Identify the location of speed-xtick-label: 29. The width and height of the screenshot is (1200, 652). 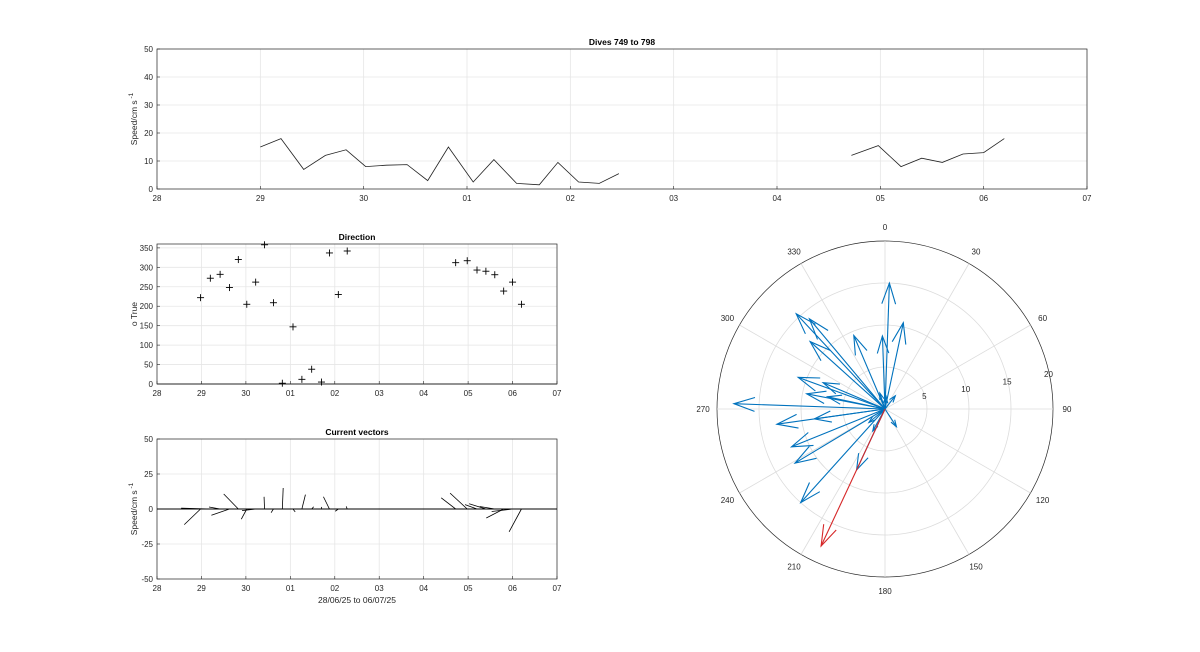
(260, 198).